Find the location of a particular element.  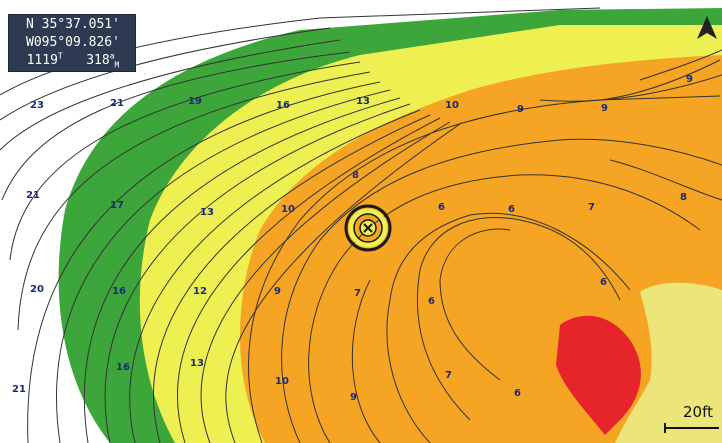

waypoint-x-icon is located at coordinates (368, 228).